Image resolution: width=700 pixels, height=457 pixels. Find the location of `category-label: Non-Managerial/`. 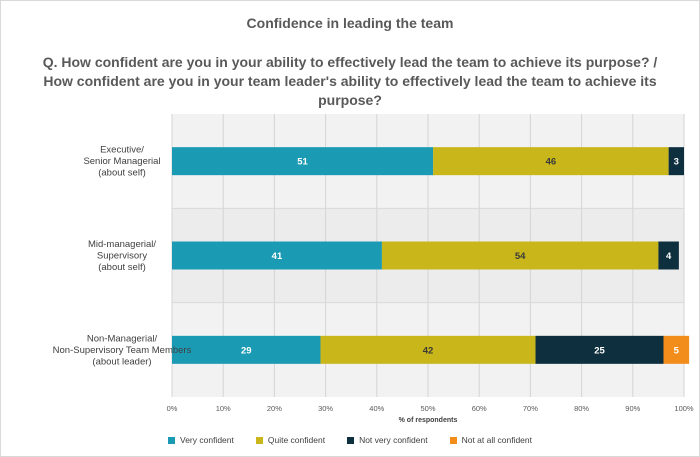

category-label: Non-Managerial/ is located at coordinates (122, 338).